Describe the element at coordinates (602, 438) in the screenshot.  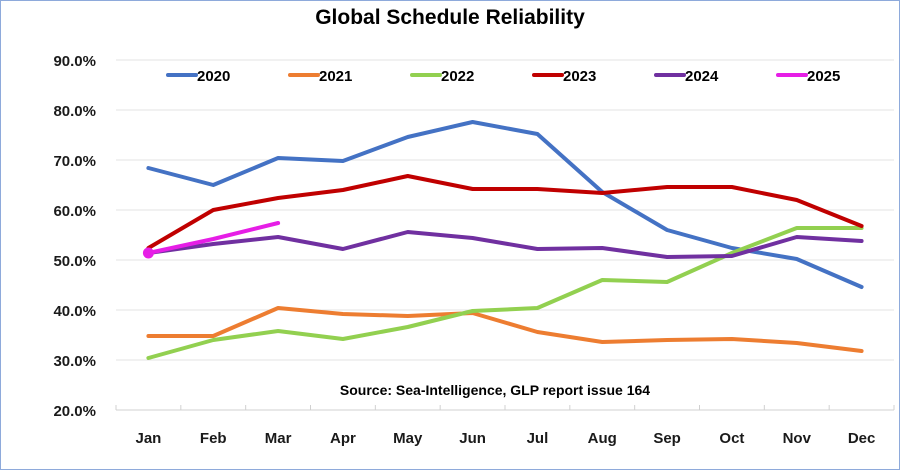
I see `x-tick-label: Aug` at that location.